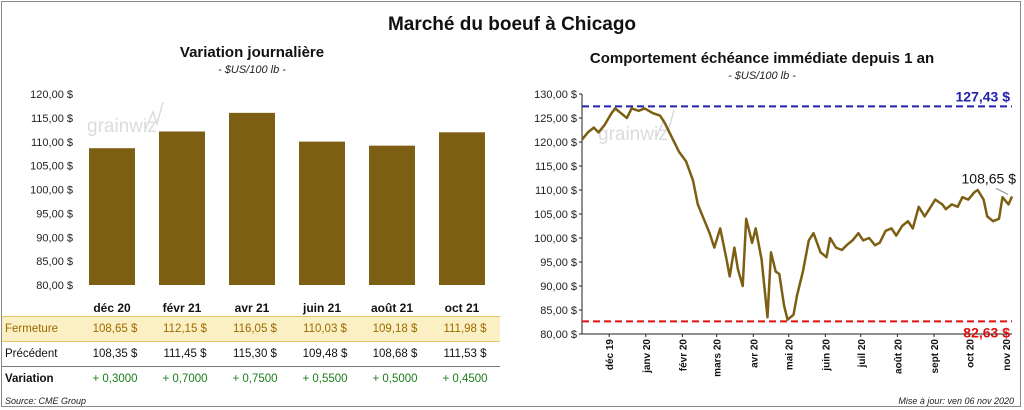  What do you see at coordinates (325, 329) in the screenshot?
I see `table-cell: 110,03 $` at bounding box center [325, 329].